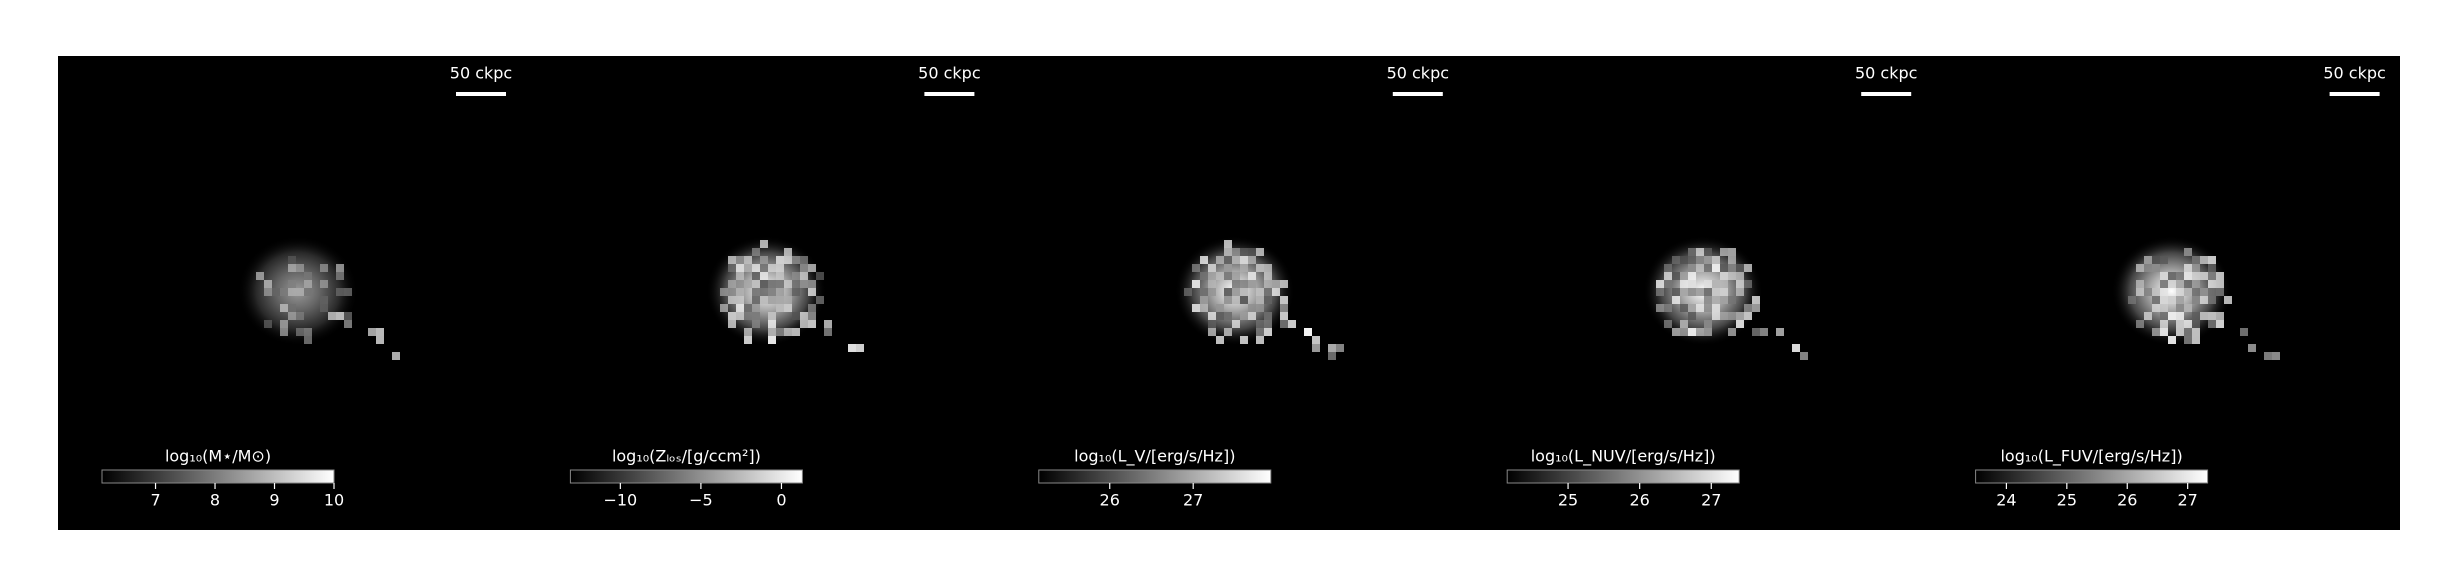  I want to click on colorbar-tick-label: −10, so click(620, 500).